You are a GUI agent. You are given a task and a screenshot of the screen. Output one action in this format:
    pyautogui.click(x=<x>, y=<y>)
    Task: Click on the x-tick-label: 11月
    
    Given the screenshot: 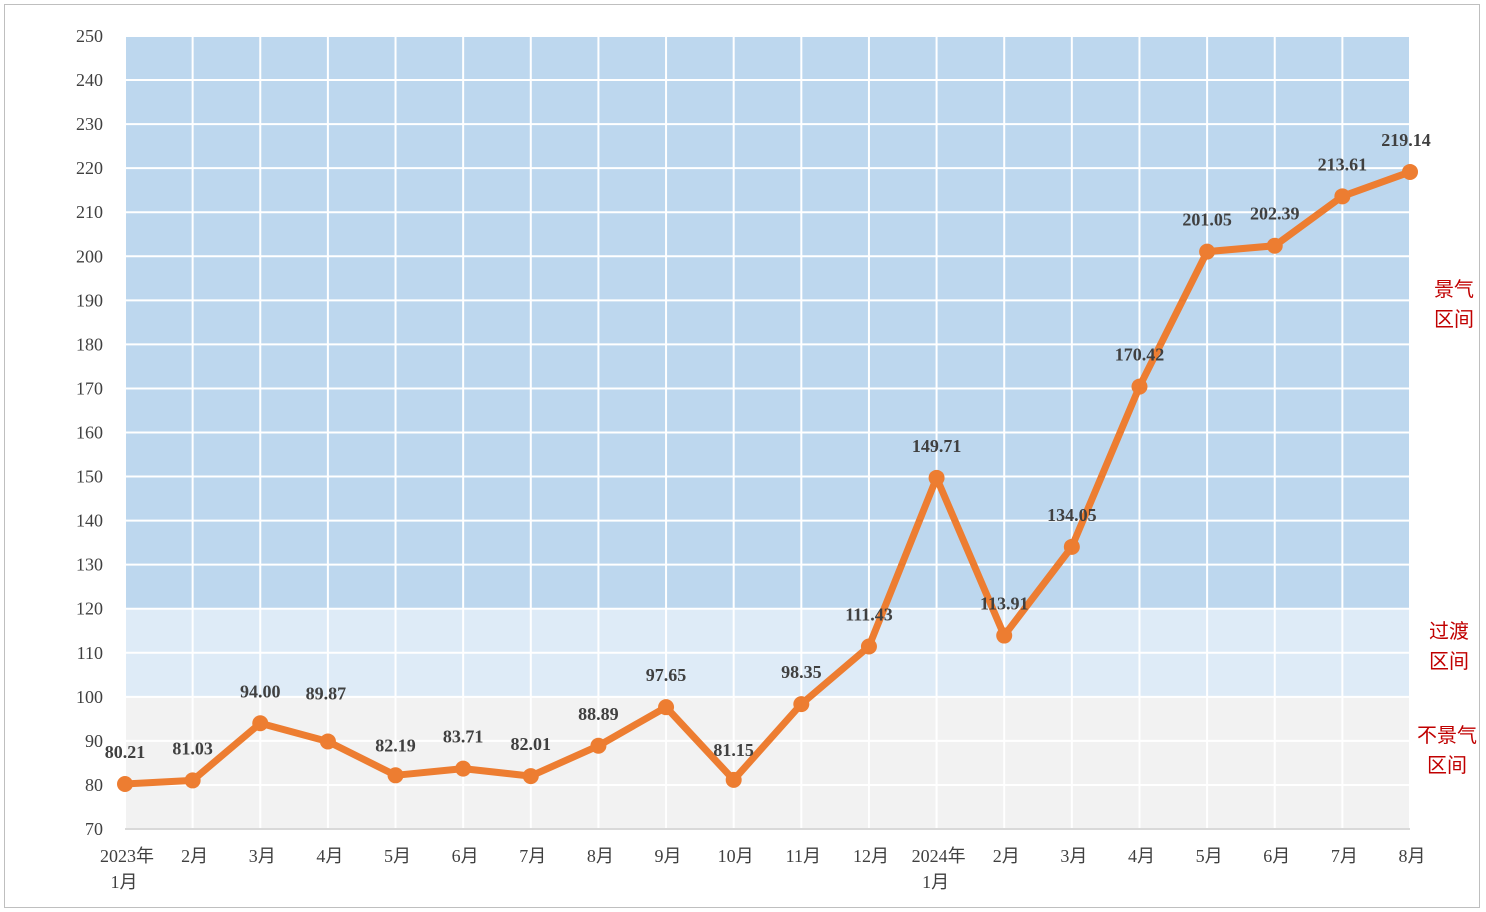 What is the action you would take?
    pyautogui.click(x=803, y=856)
    